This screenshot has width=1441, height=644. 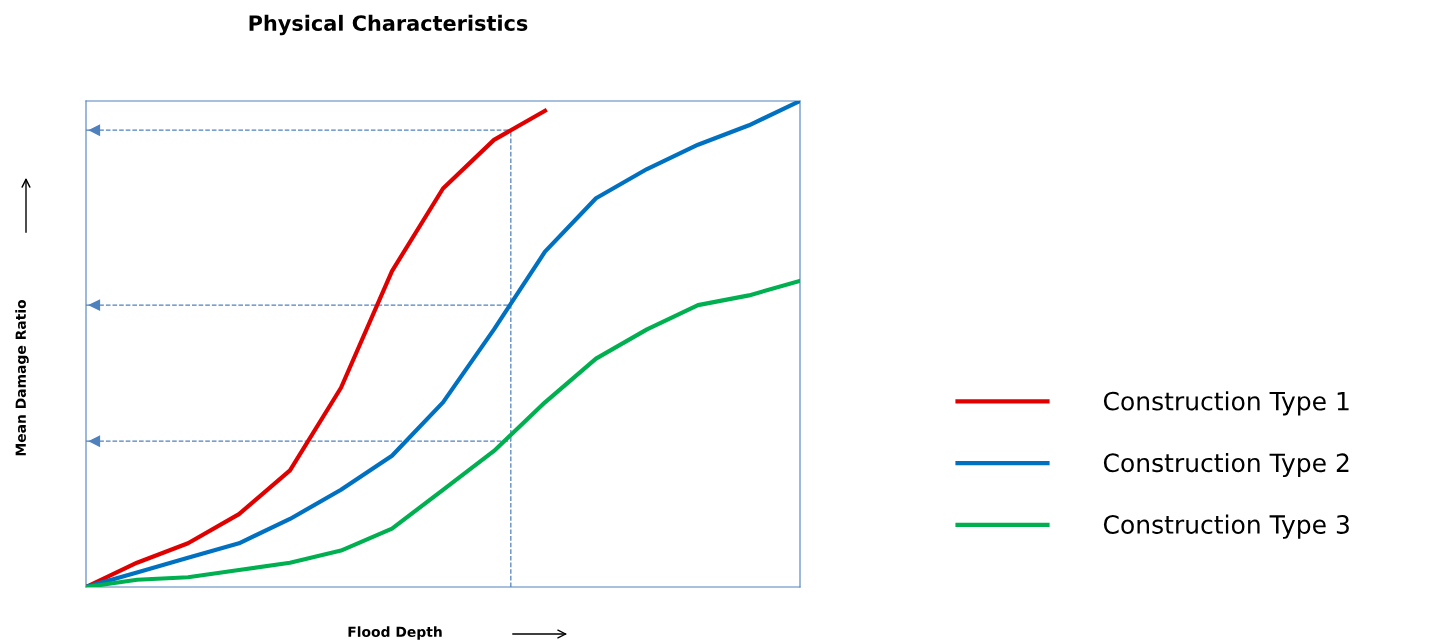 What do you see at coordinates (1226, 403) in the screenshot?
I see `legend-label: Construction Type 1` at bounding box center [1226, 403].